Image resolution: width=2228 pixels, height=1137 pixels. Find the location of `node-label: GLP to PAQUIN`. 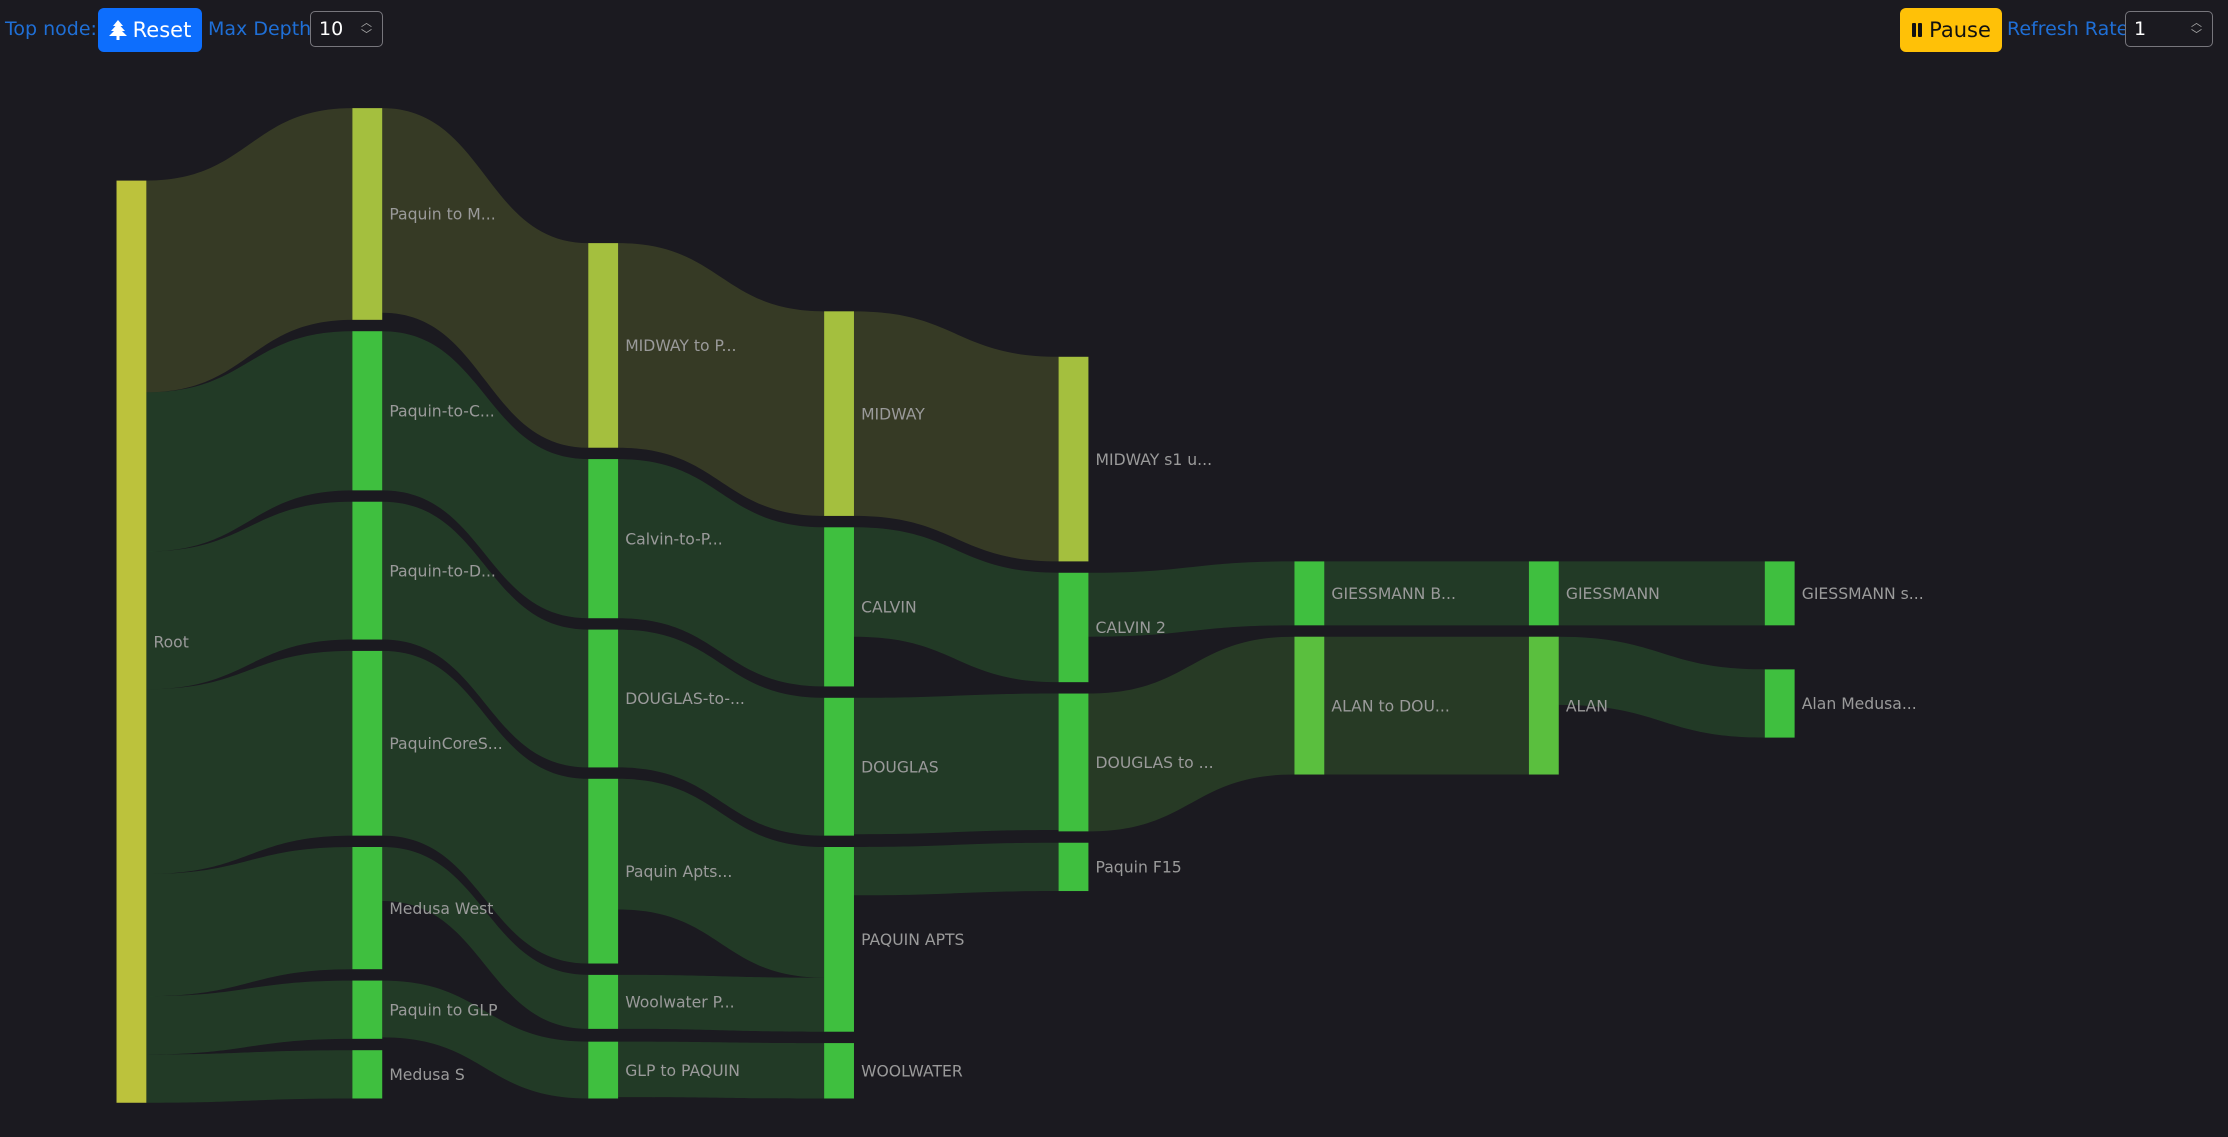

node-label: GLP to PAQUIN is located at coordinates (682, 1070).